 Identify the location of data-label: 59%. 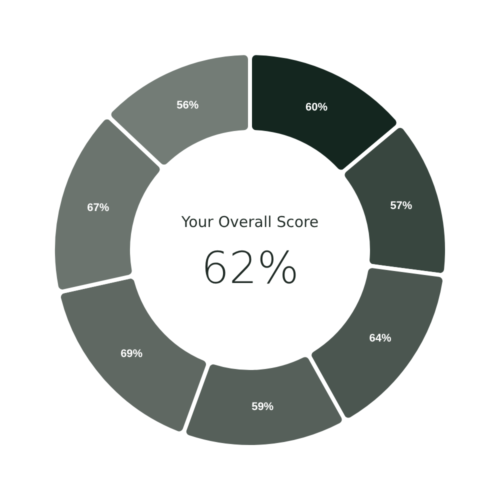
(263, 406).